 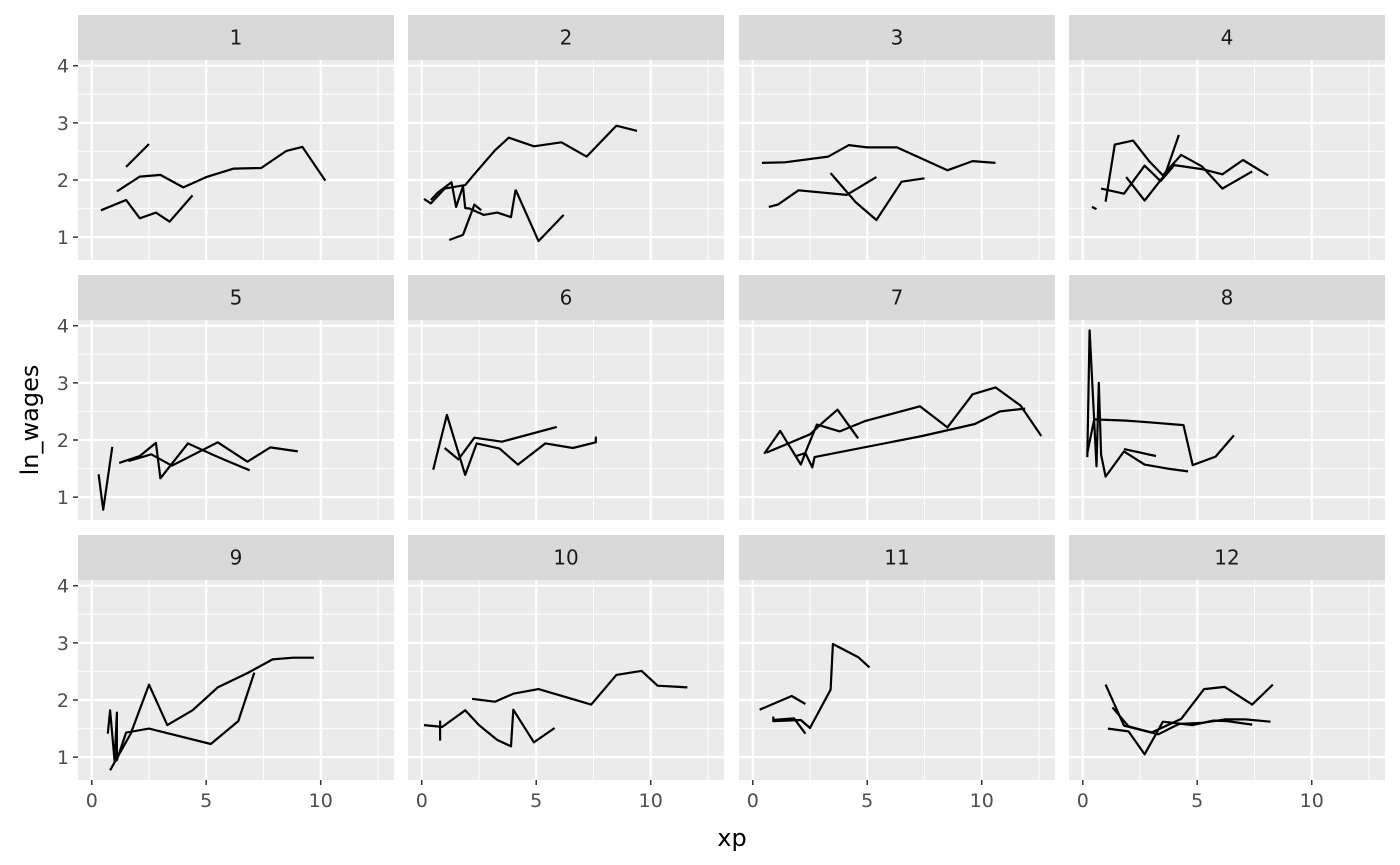 I want to click on facet-3: 3, so click(x=897, y=137).